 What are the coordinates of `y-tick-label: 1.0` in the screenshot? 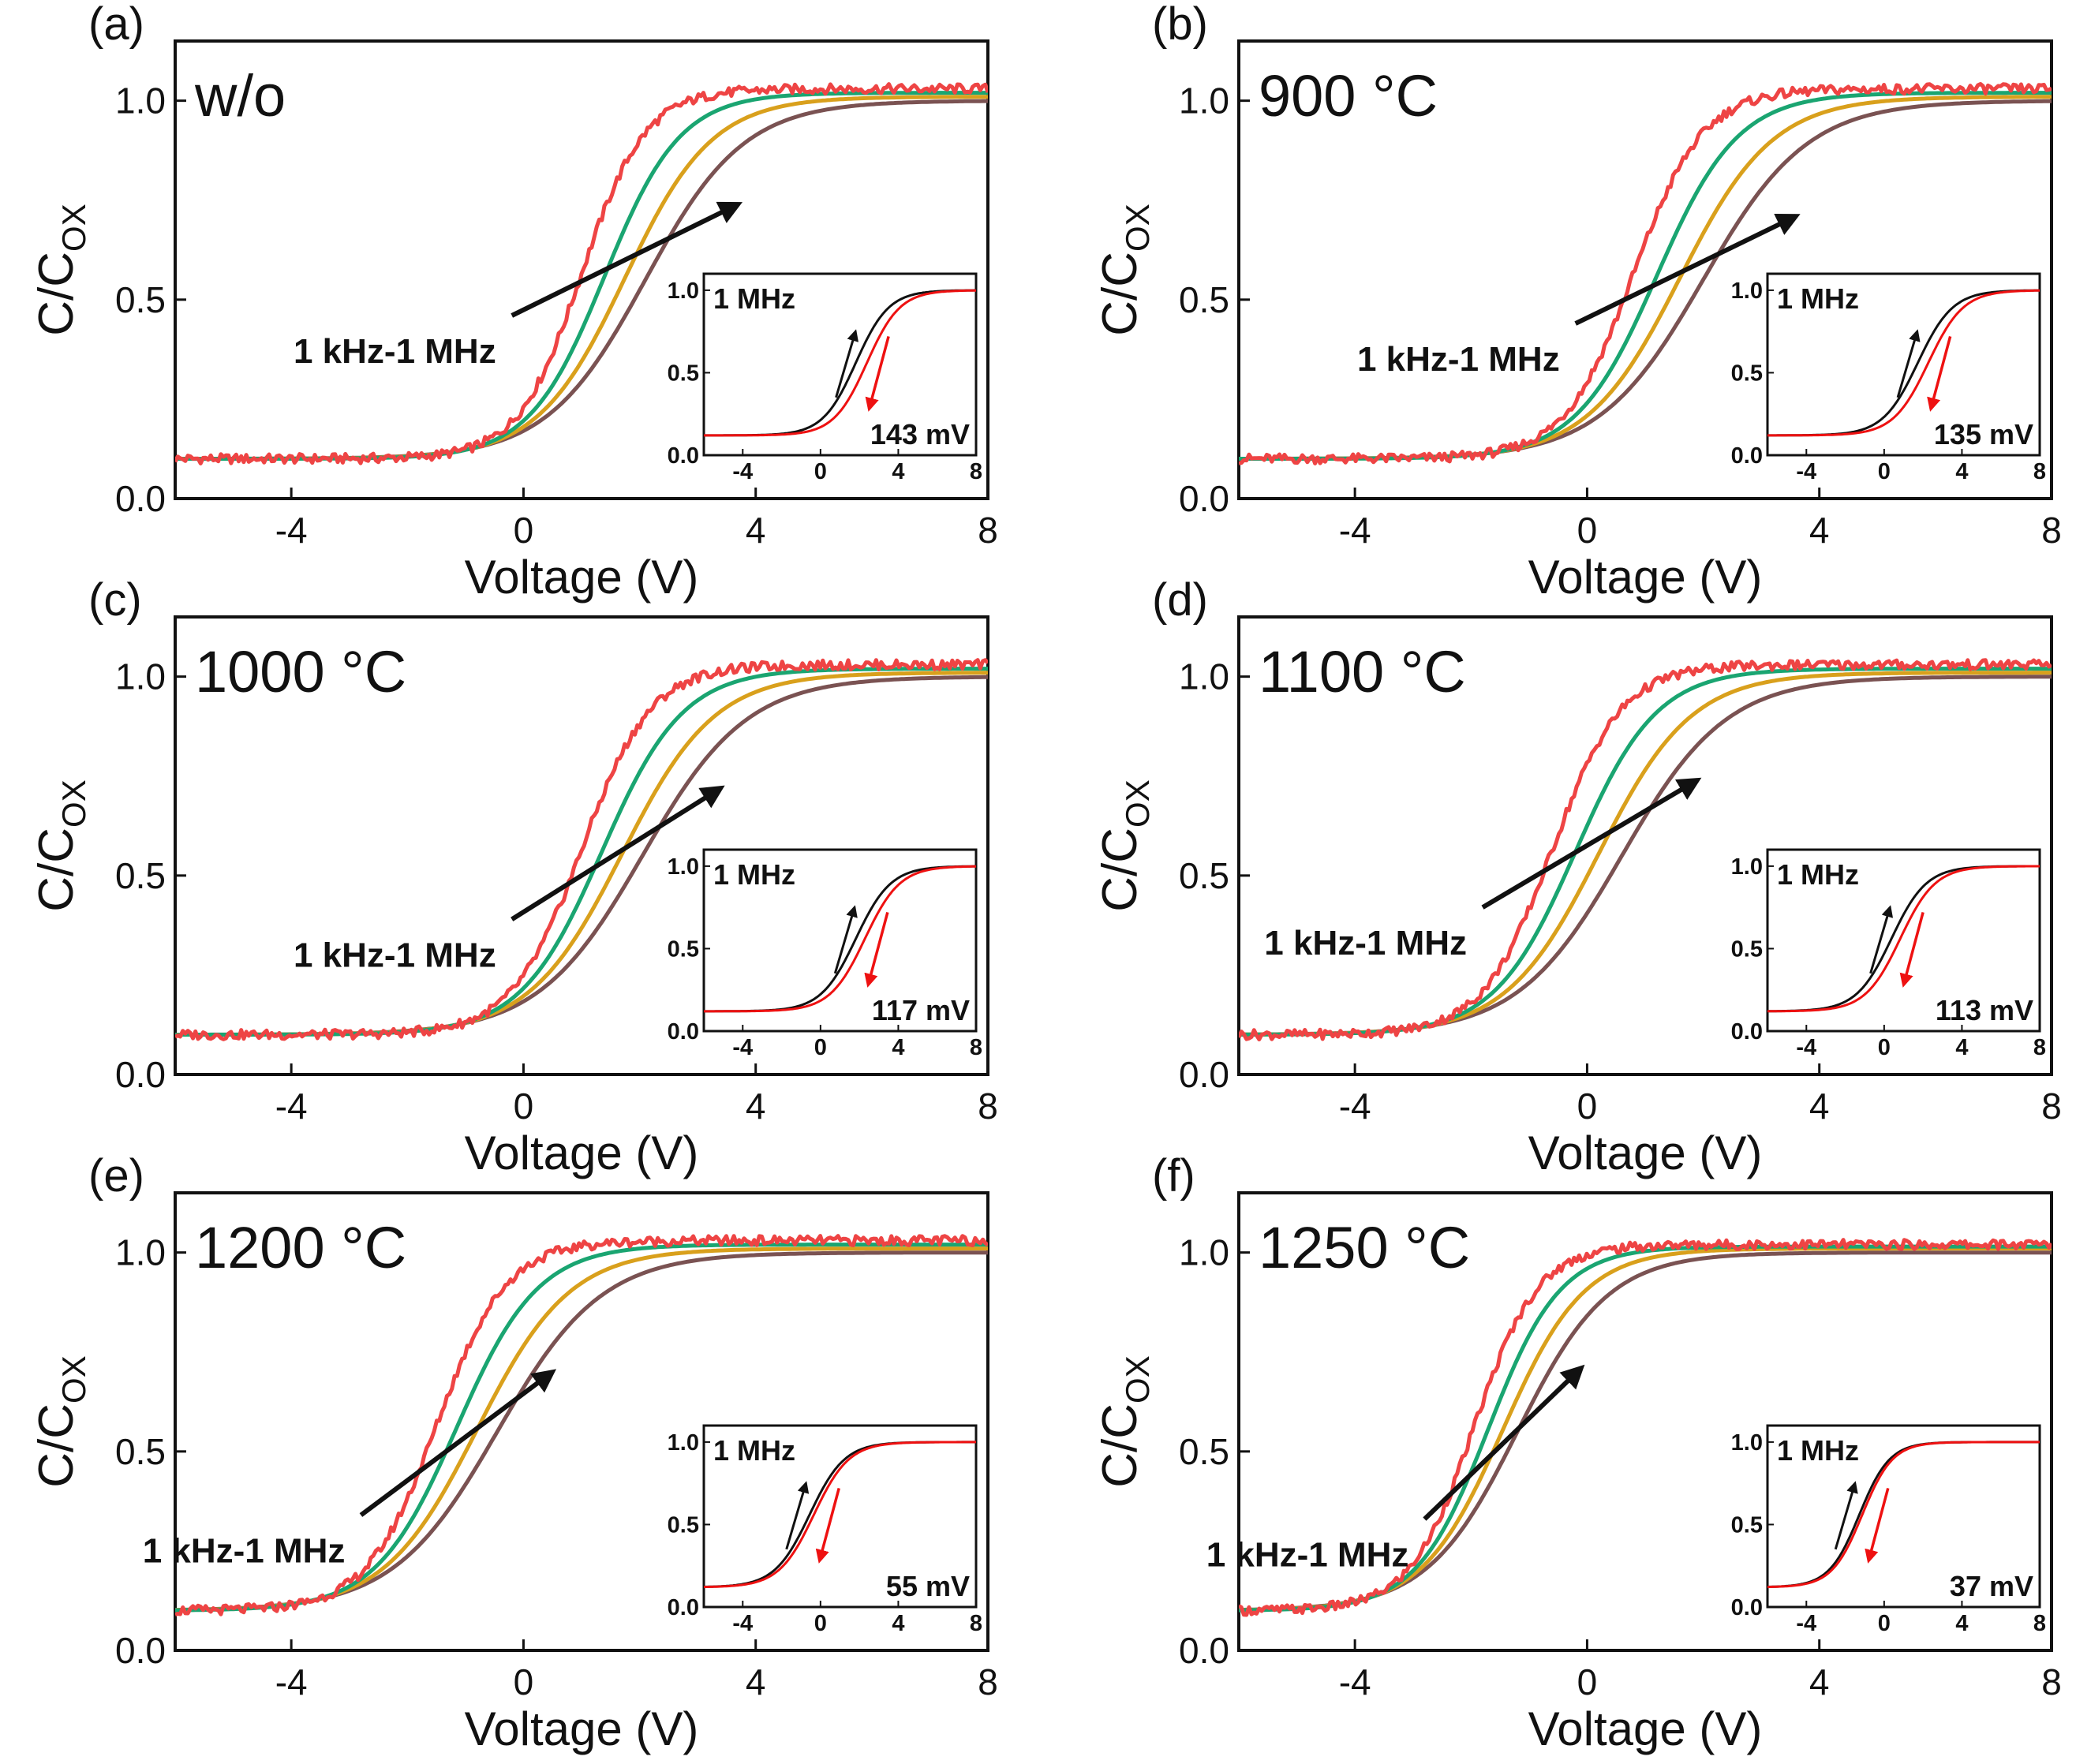 It's located at (1204, 1252).